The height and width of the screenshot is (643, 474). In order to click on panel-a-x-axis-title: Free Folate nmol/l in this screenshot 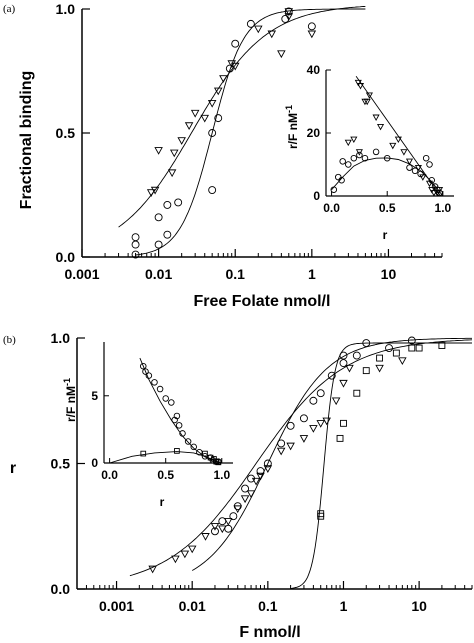, I will do `click(262, 301)`.